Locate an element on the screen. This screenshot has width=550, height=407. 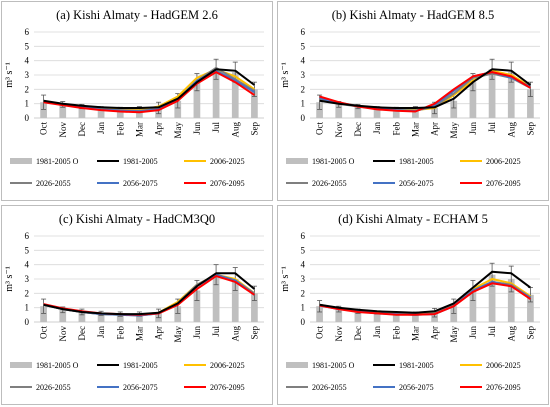
y-tick-label: 2 is located at coordinates (303, 89).